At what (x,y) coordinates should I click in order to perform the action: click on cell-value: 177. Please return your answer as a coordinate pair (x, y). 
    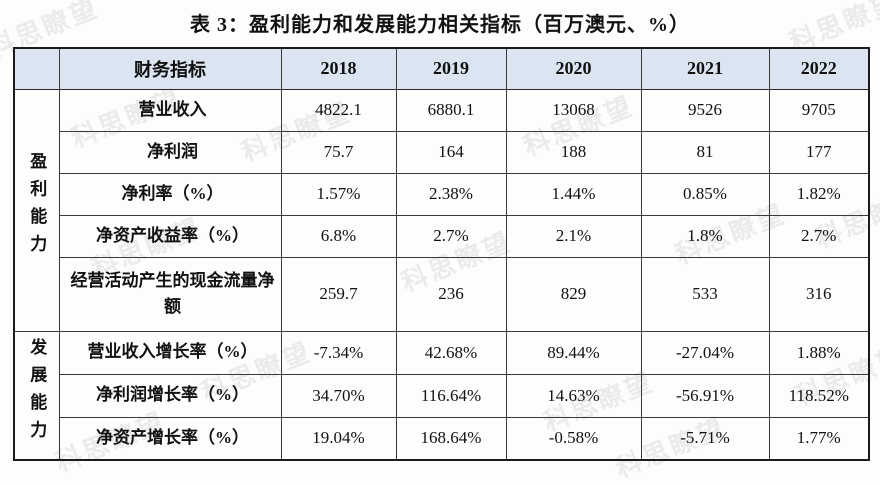
    Looking at the image, I should click on (819, 152).